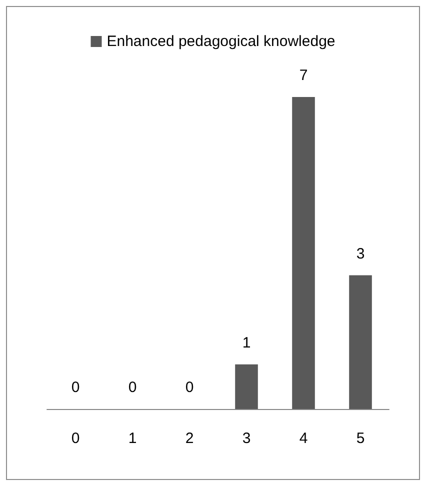  Describe the element at coordinates (360, 253) in the screenshot. I see `data-label: 3` at that location.